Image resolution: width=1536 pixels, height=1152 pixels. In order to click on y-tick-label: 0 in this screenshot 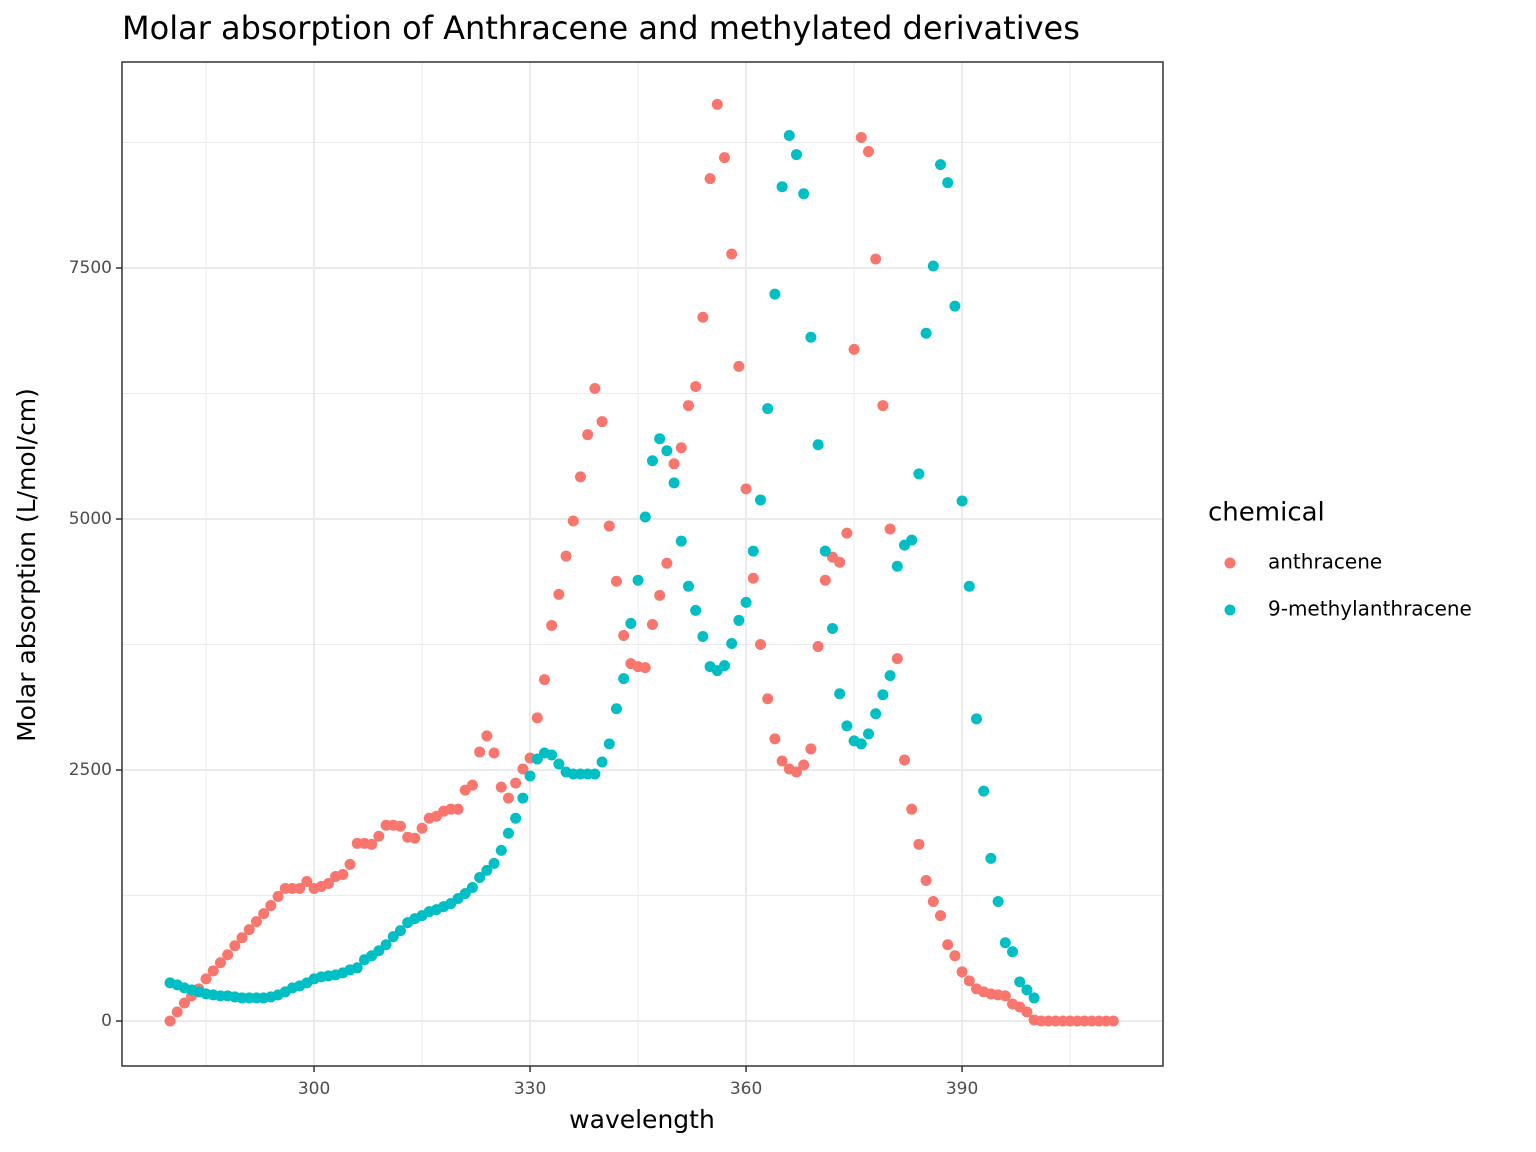, I will do `click(106, 1021)`.